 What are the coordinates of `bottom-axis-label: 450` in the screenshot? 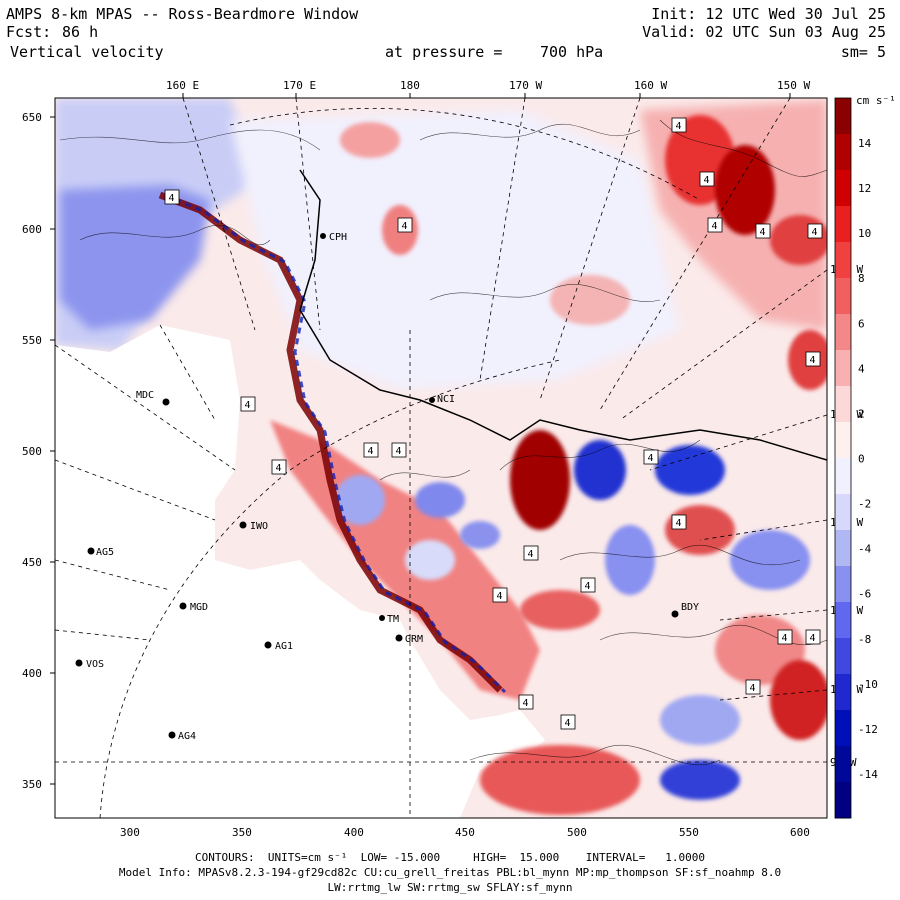 It's located at (465, 832).